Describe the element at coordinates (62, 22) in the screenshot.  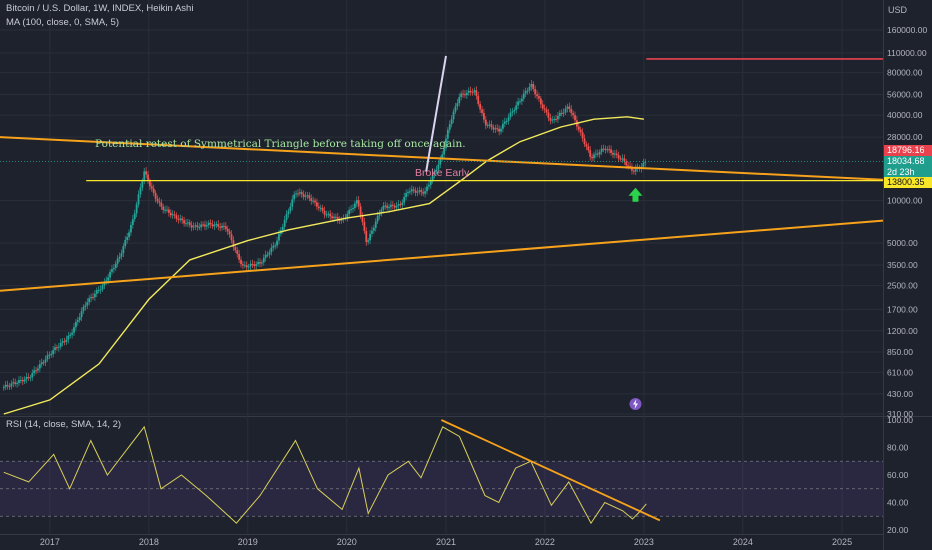
I see `ma-indicator-label: MA (100, close, 0, SMA, 5)` at that location.